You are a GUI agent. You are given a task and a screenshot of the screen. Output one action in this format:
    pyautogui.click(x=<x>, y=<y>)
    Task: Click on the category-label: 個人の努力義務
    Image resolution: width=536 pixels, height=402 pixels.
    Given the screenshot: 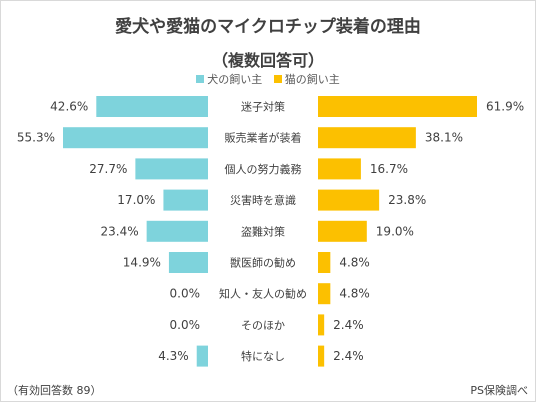 What is the action you would take?
    pyautogui.click(x=263, y=169)
    